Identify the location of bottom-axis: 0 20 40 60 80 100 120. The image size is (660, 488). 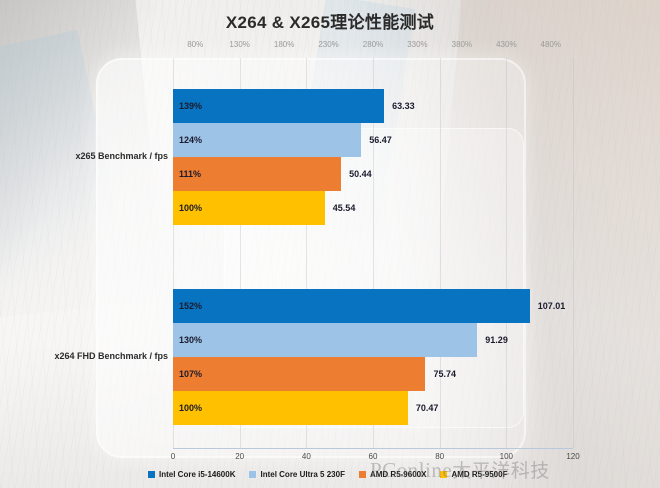
(375, 459).